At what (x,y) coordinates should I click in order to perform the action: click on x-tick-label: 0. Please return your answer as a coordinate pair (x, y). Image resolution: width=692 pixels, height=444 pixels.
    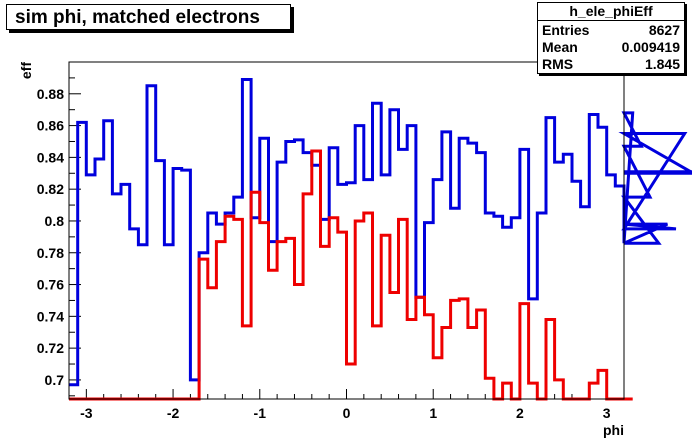
    Looking at the image, I should click on (347, 413).